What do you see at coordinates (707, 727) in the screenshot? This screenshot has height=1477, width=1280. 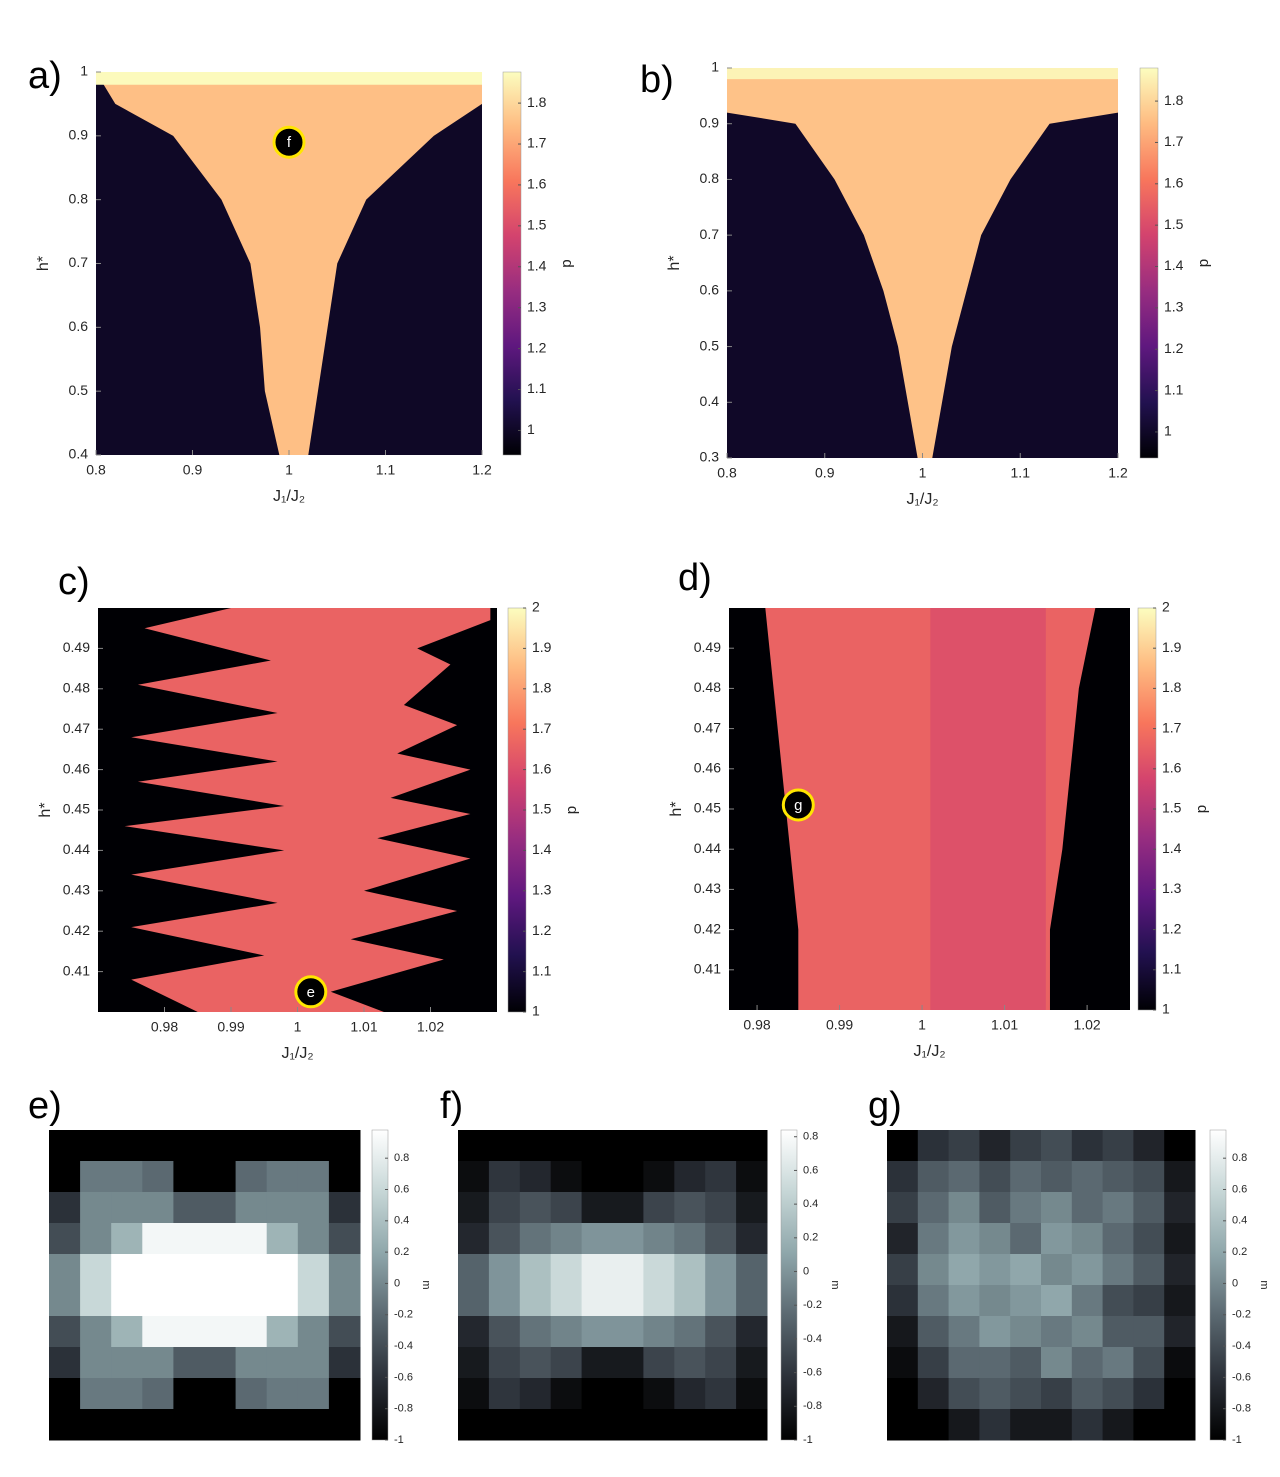 I see `y-tick-label: 0.47` at bounding box center [707, 727].